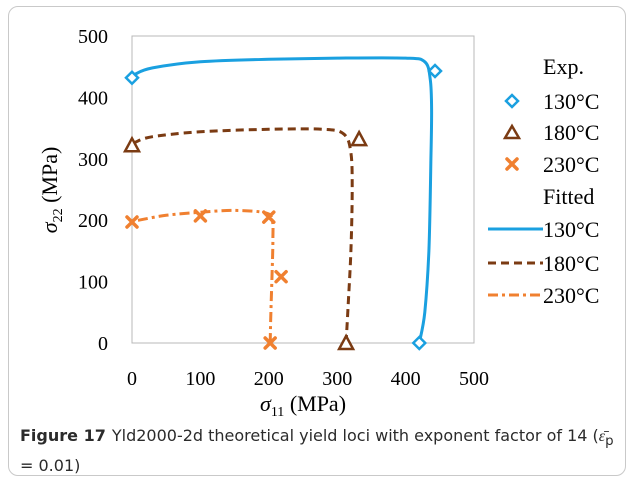 The height and width of the screenshot is (484, 636). What do you see at coordinates (93, 37) in the screenshot?
I see `y-tick-label: 500` at bounding box center [93, 37].